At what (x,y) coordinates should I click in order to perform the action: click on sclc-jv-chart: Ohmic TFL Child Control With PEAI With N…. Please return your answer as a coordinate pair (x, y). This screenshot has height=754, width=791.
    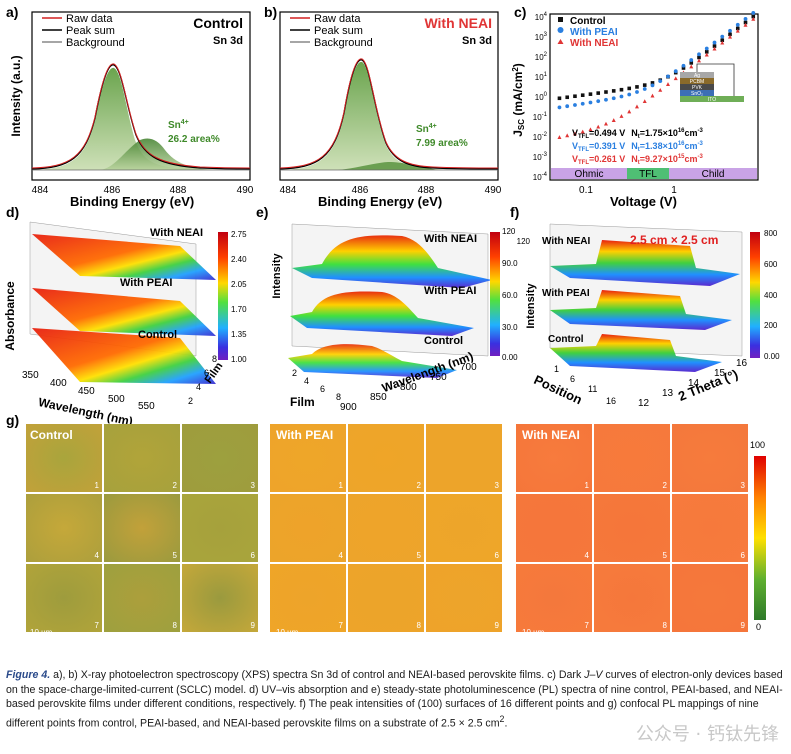
    Looking at the image, I should click on (635, 103).